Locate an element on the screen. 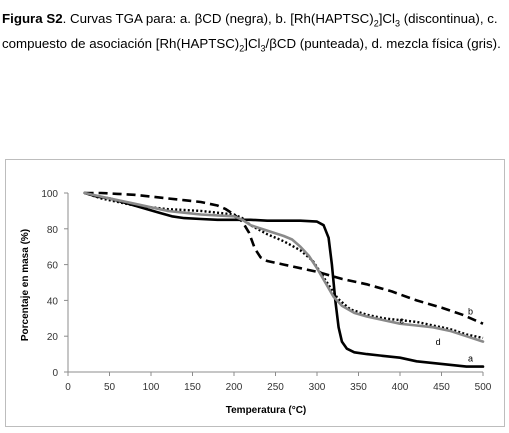  x-tick-label: 300 is located at coordinates (317, 387).